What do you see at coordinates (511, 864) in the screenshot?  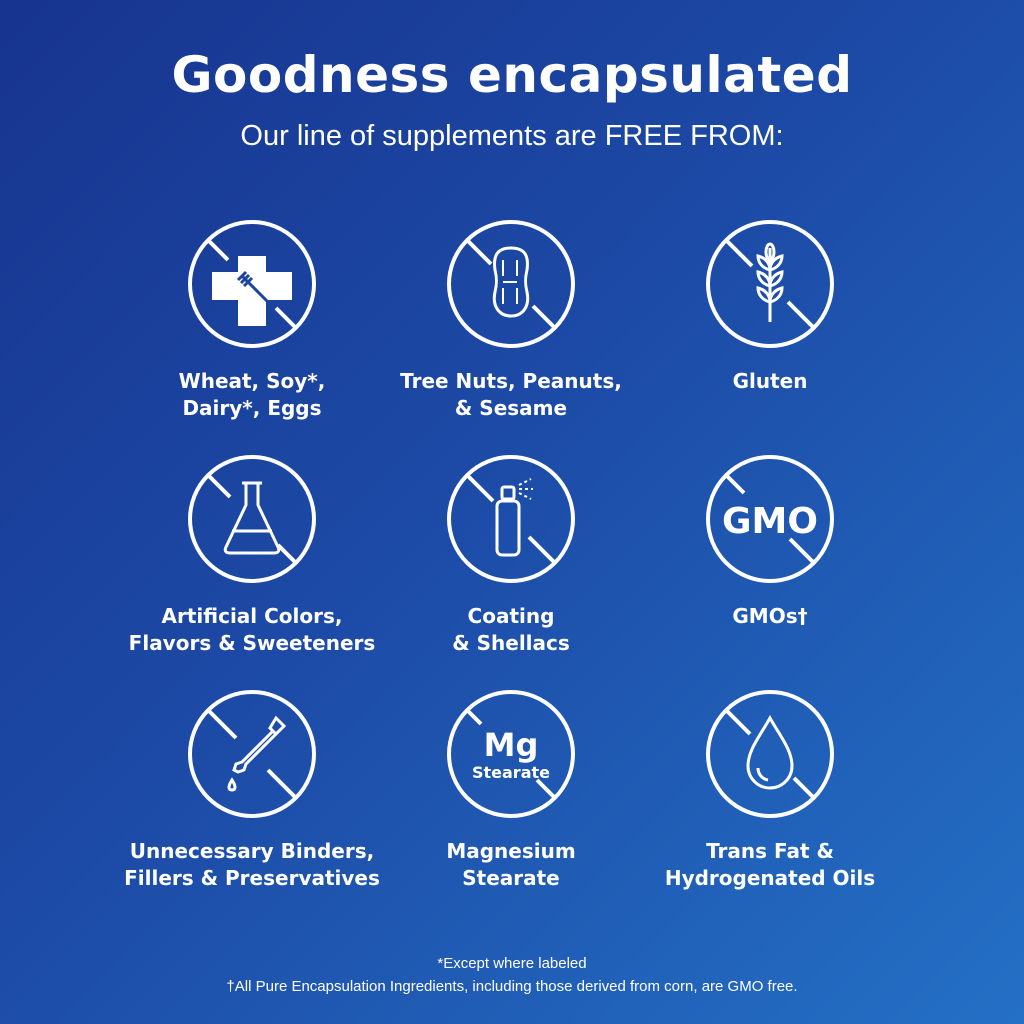 I see `item-label: Magnesium Stearate` at bounding box center [511, 864].